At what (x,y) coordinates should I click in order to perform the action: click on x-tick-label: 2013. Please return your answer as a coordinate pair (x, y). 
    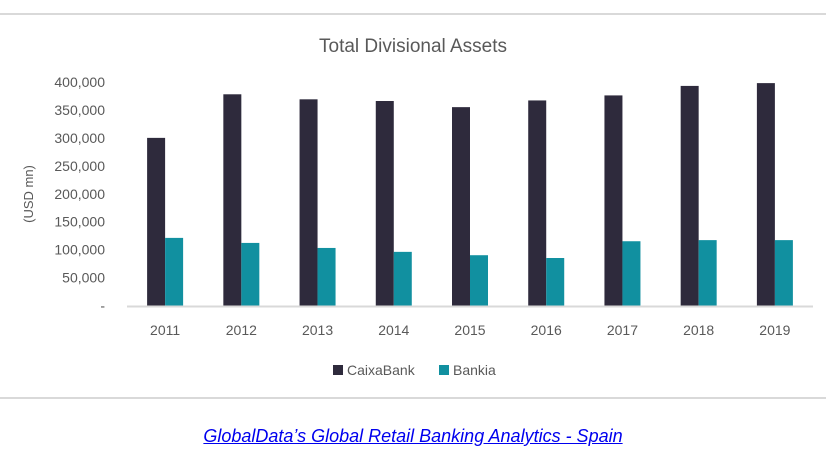
    Looking at the image, I should click on (317, 330).